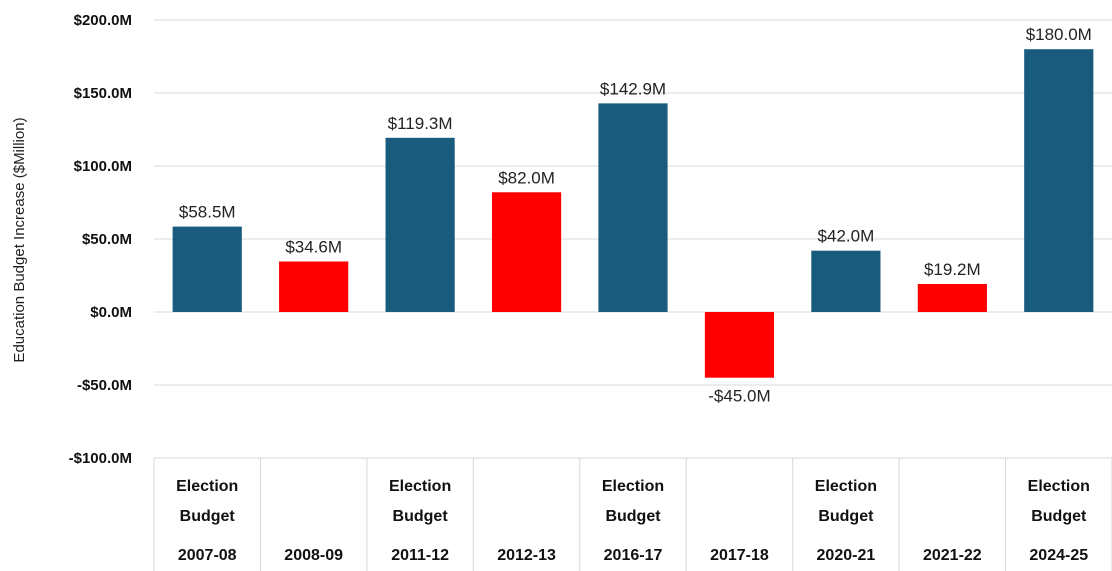  Describe the element at coordinates (846, 236) in the screenshot. I see `data-label: $42.0M` at that location.